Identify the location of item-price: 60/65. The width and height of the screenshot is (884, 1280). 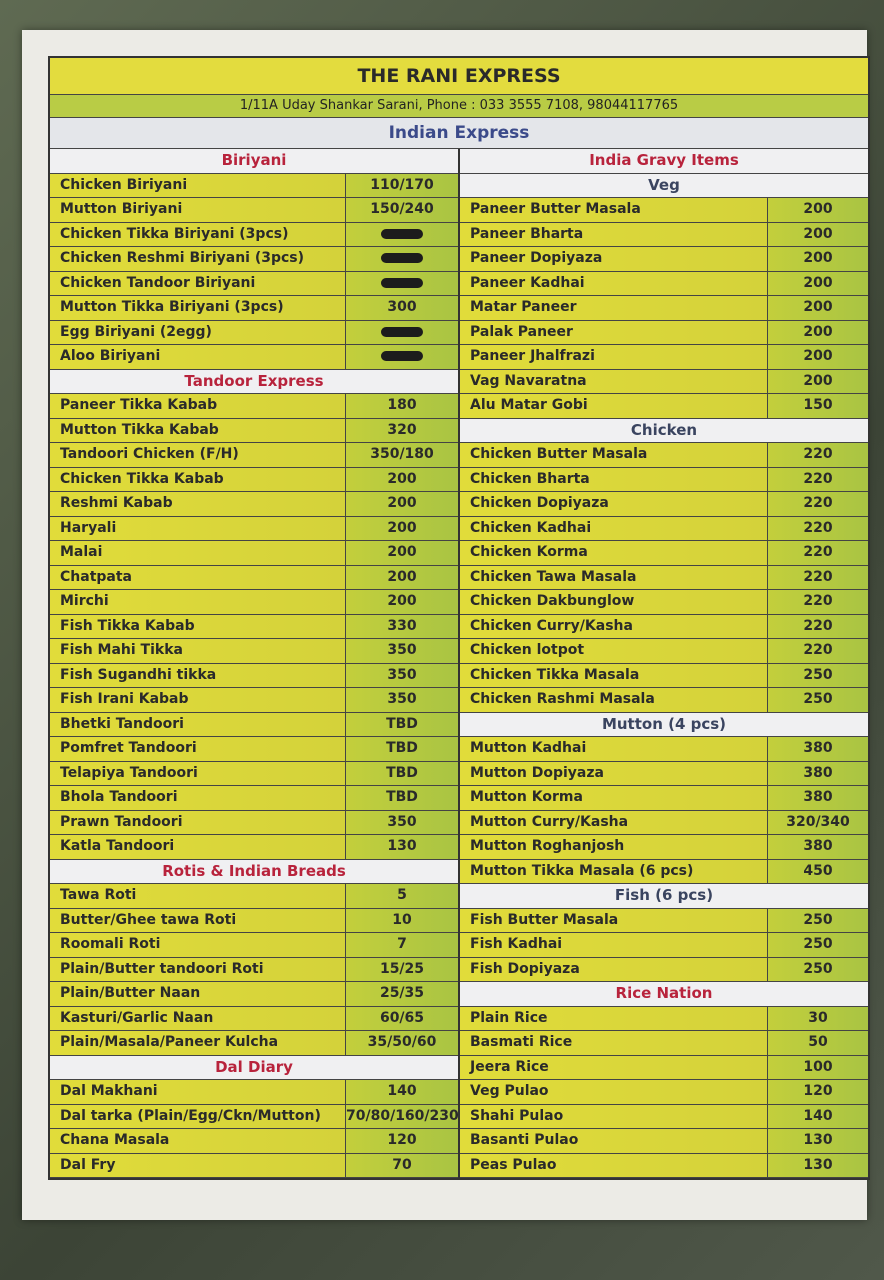
(402, 1018).